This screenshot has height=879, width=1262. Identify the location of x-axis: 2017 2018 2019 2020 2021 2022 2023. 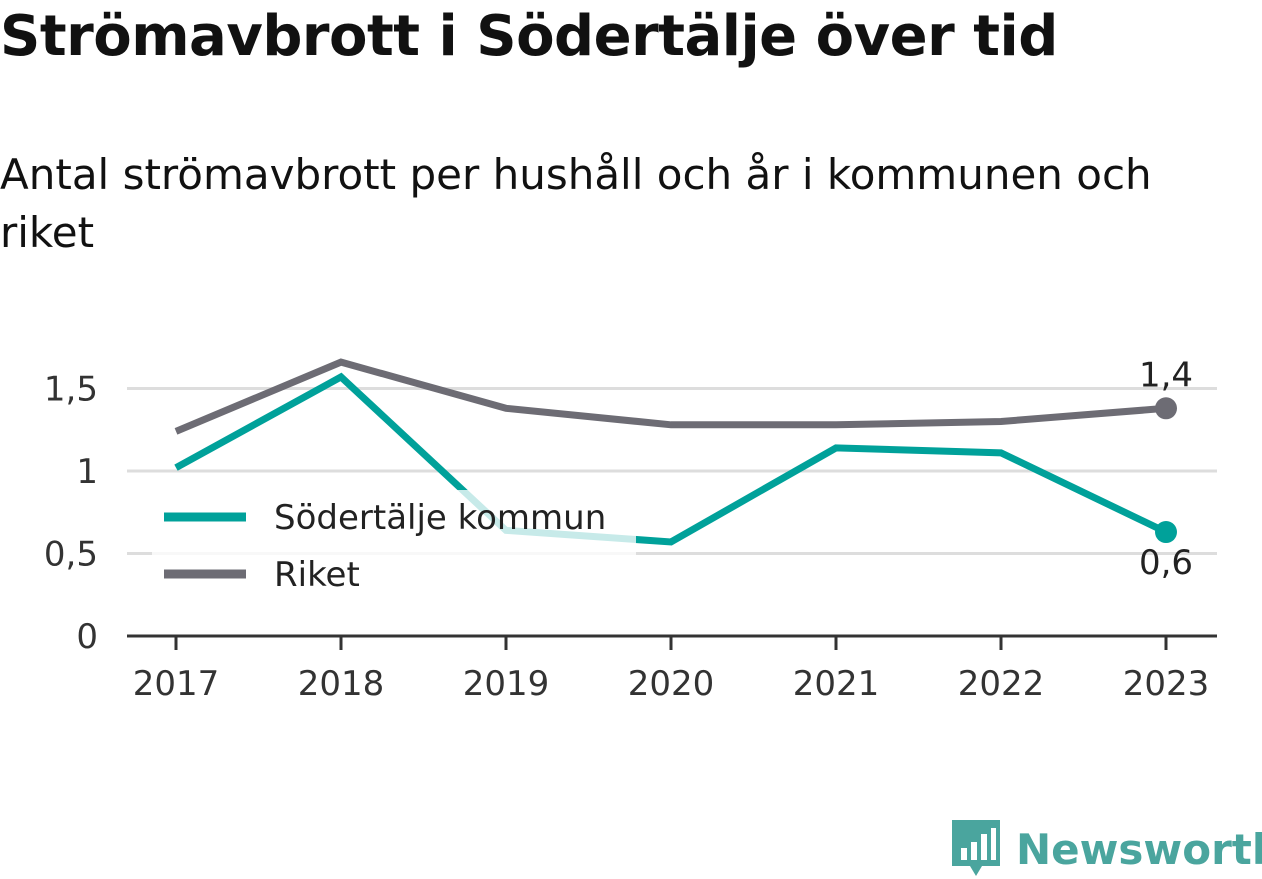
(672, 669).